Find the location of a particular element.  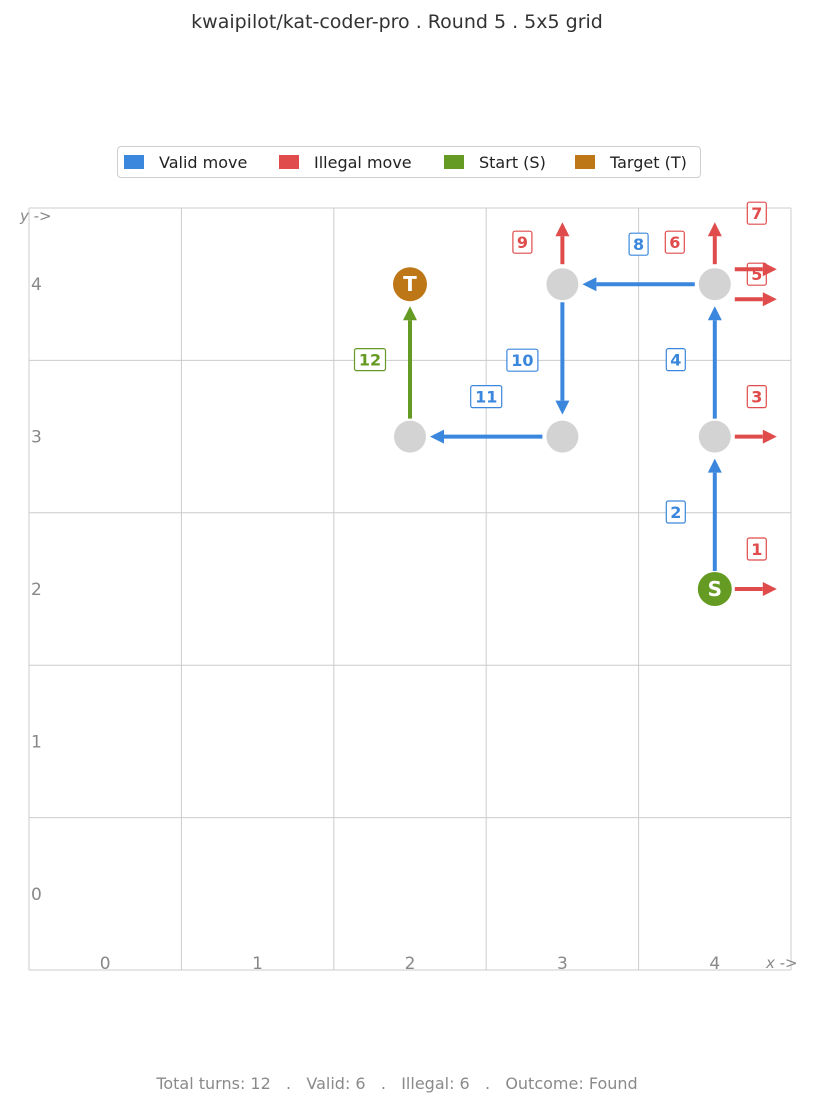

x-tick-label: 1 is located at coordinates (257, 964).